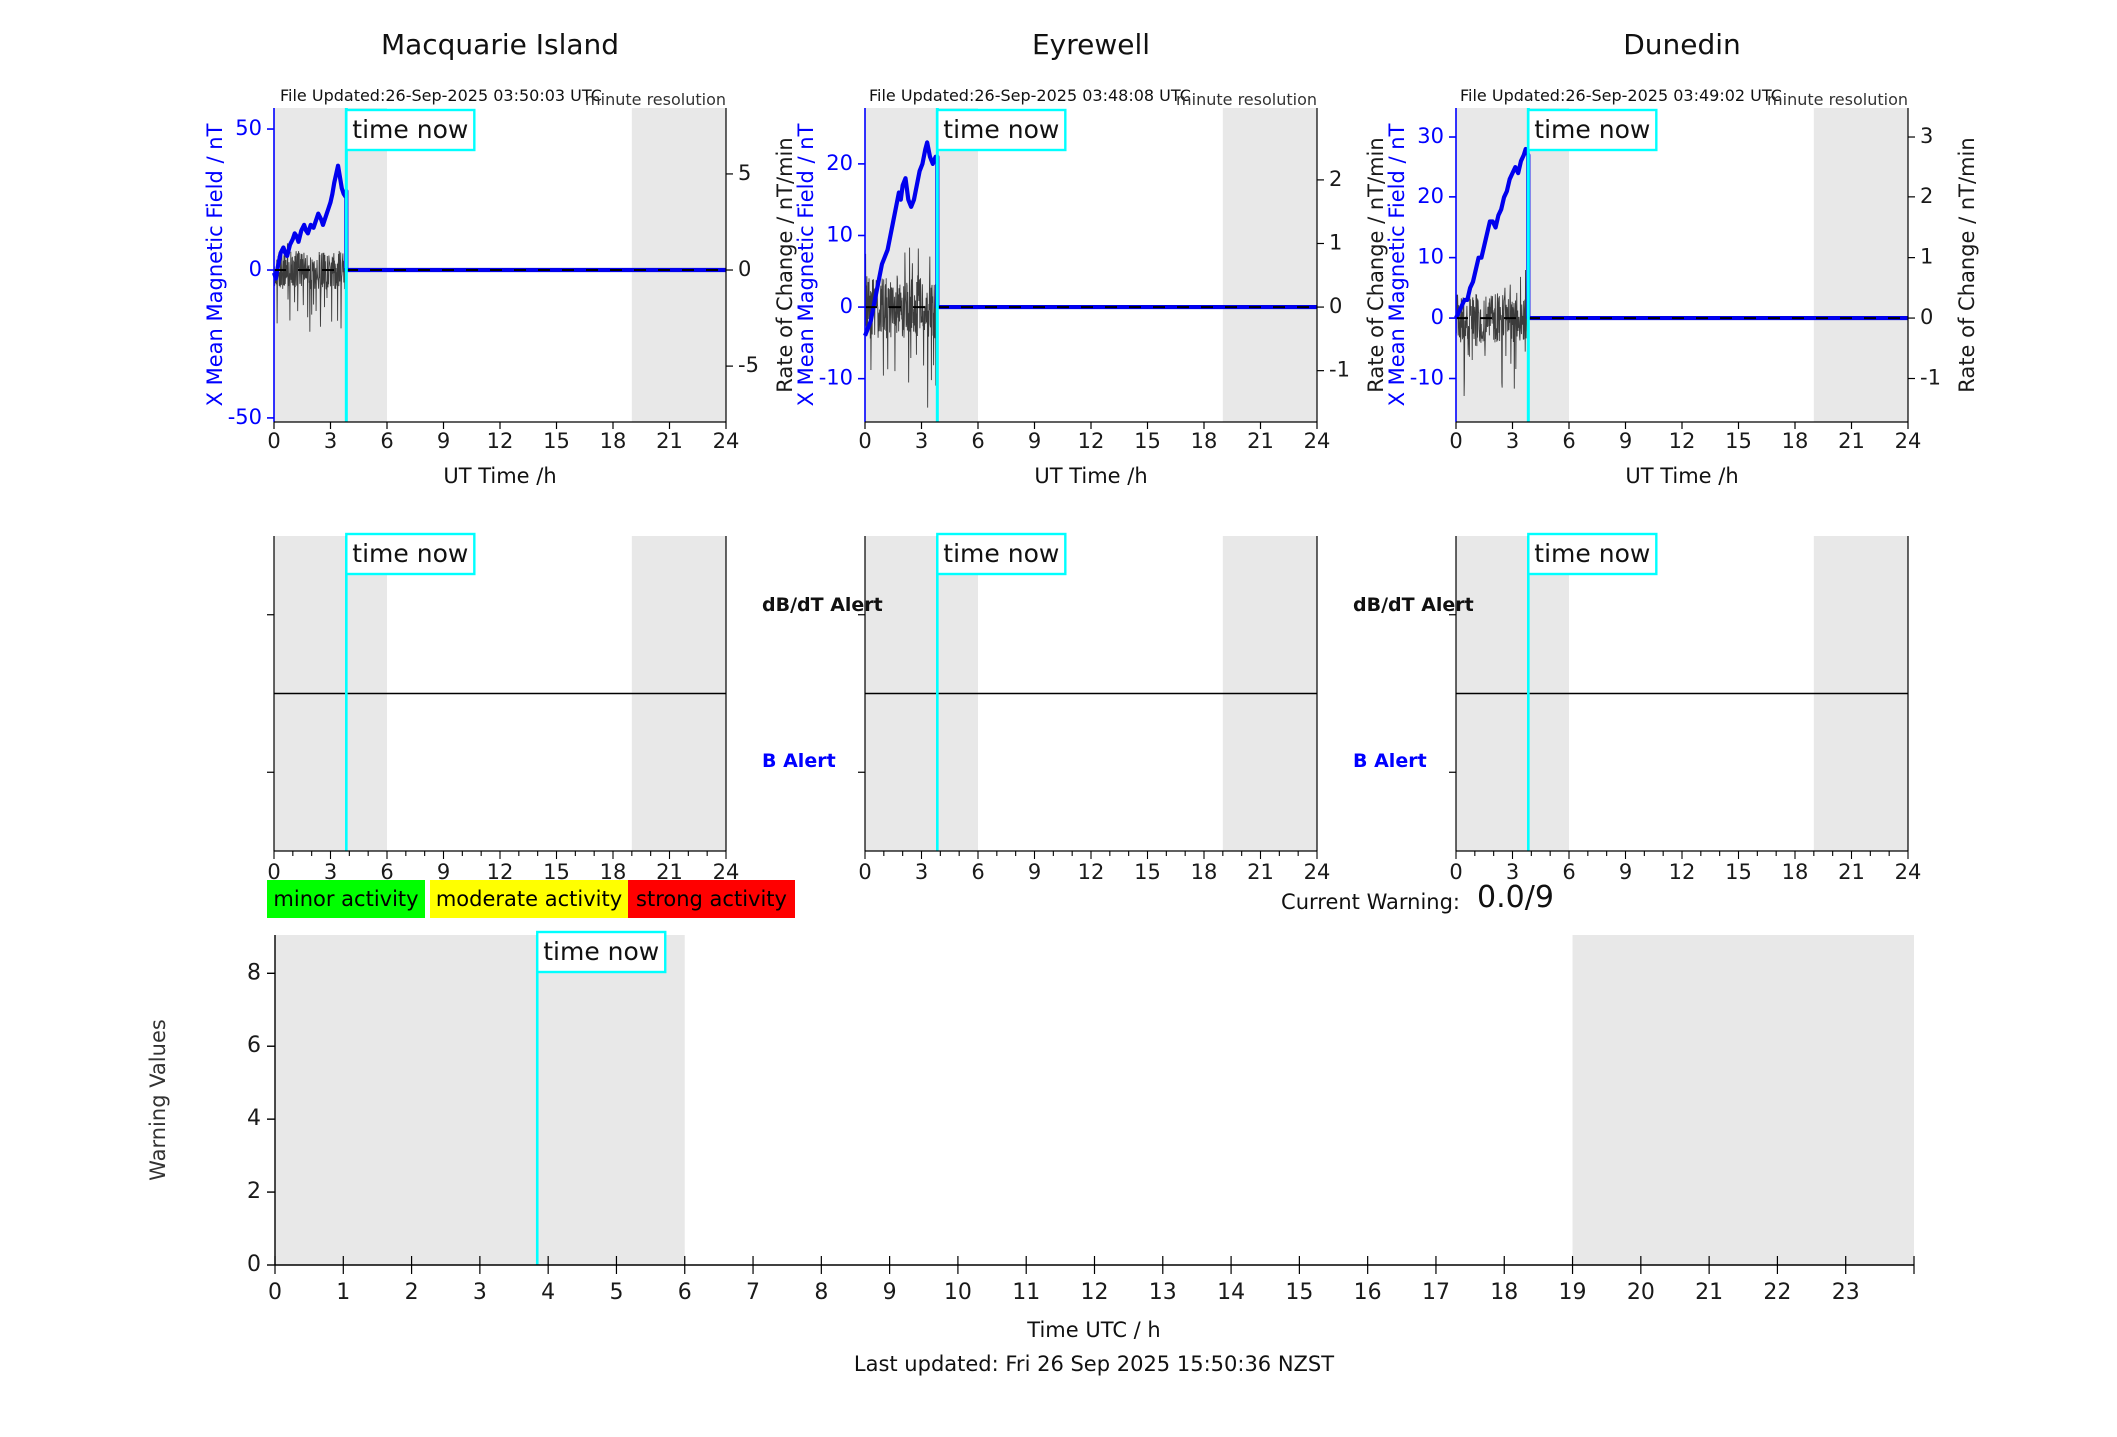 The height and width of the screenshot is (1437, 2117). What do you see at coordinates (753, 1292) in the screenshot?
I see `tick-label: 7` at bounding box center [753, 1292].